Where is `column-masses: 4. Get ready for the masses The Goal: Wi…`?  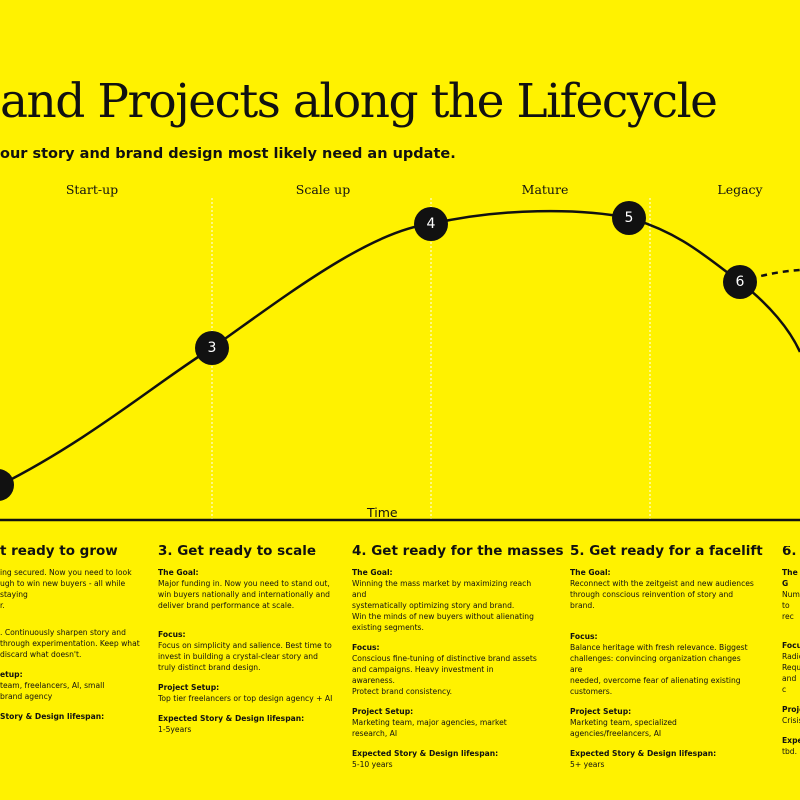 column-masses: 4. Get ready for the masses The Goal: Wi… is located at coordinates (458, 661).